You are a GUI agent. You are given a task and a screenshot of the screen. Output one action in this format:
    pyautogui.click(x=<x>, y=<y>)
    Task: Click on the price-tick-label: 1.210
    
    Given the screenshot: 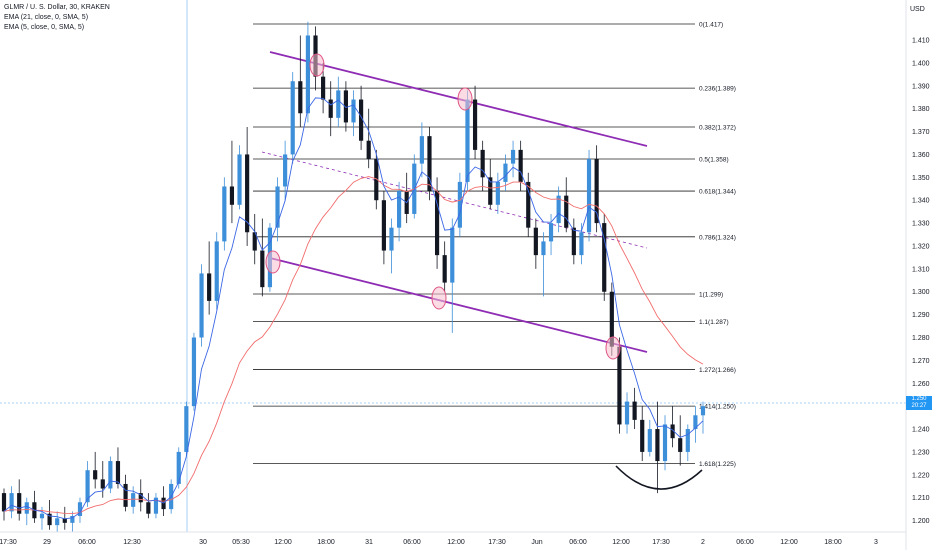 What is the action you would take?
    pyautogui.click(x=921, y=498)
    